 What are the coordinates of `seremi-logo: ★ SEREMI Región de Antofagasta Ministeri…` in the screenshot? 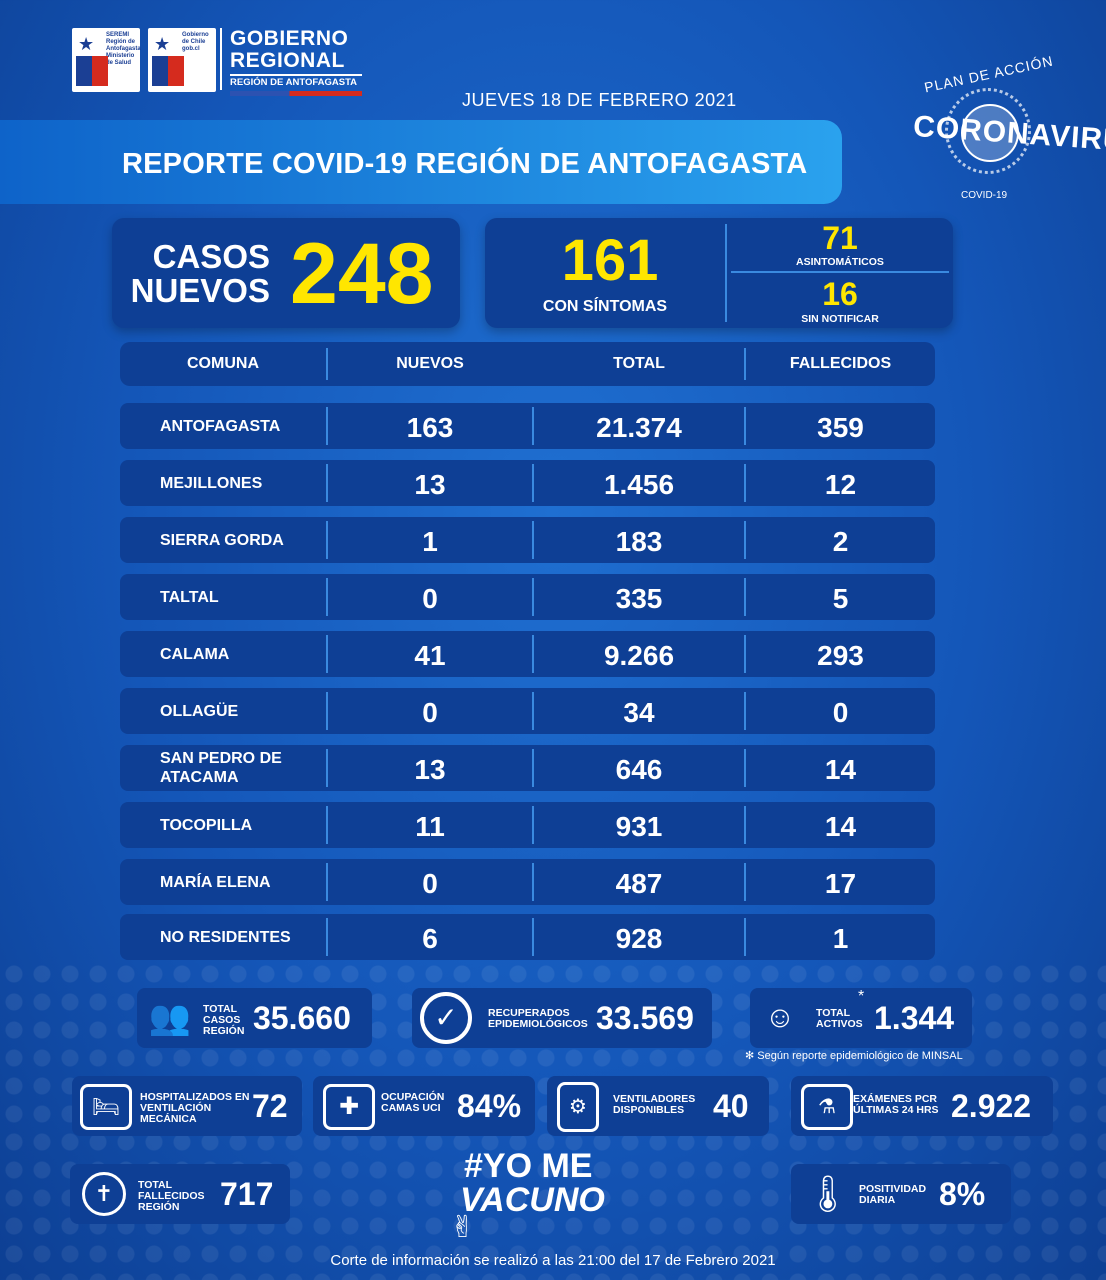 It's located at (106, 60).